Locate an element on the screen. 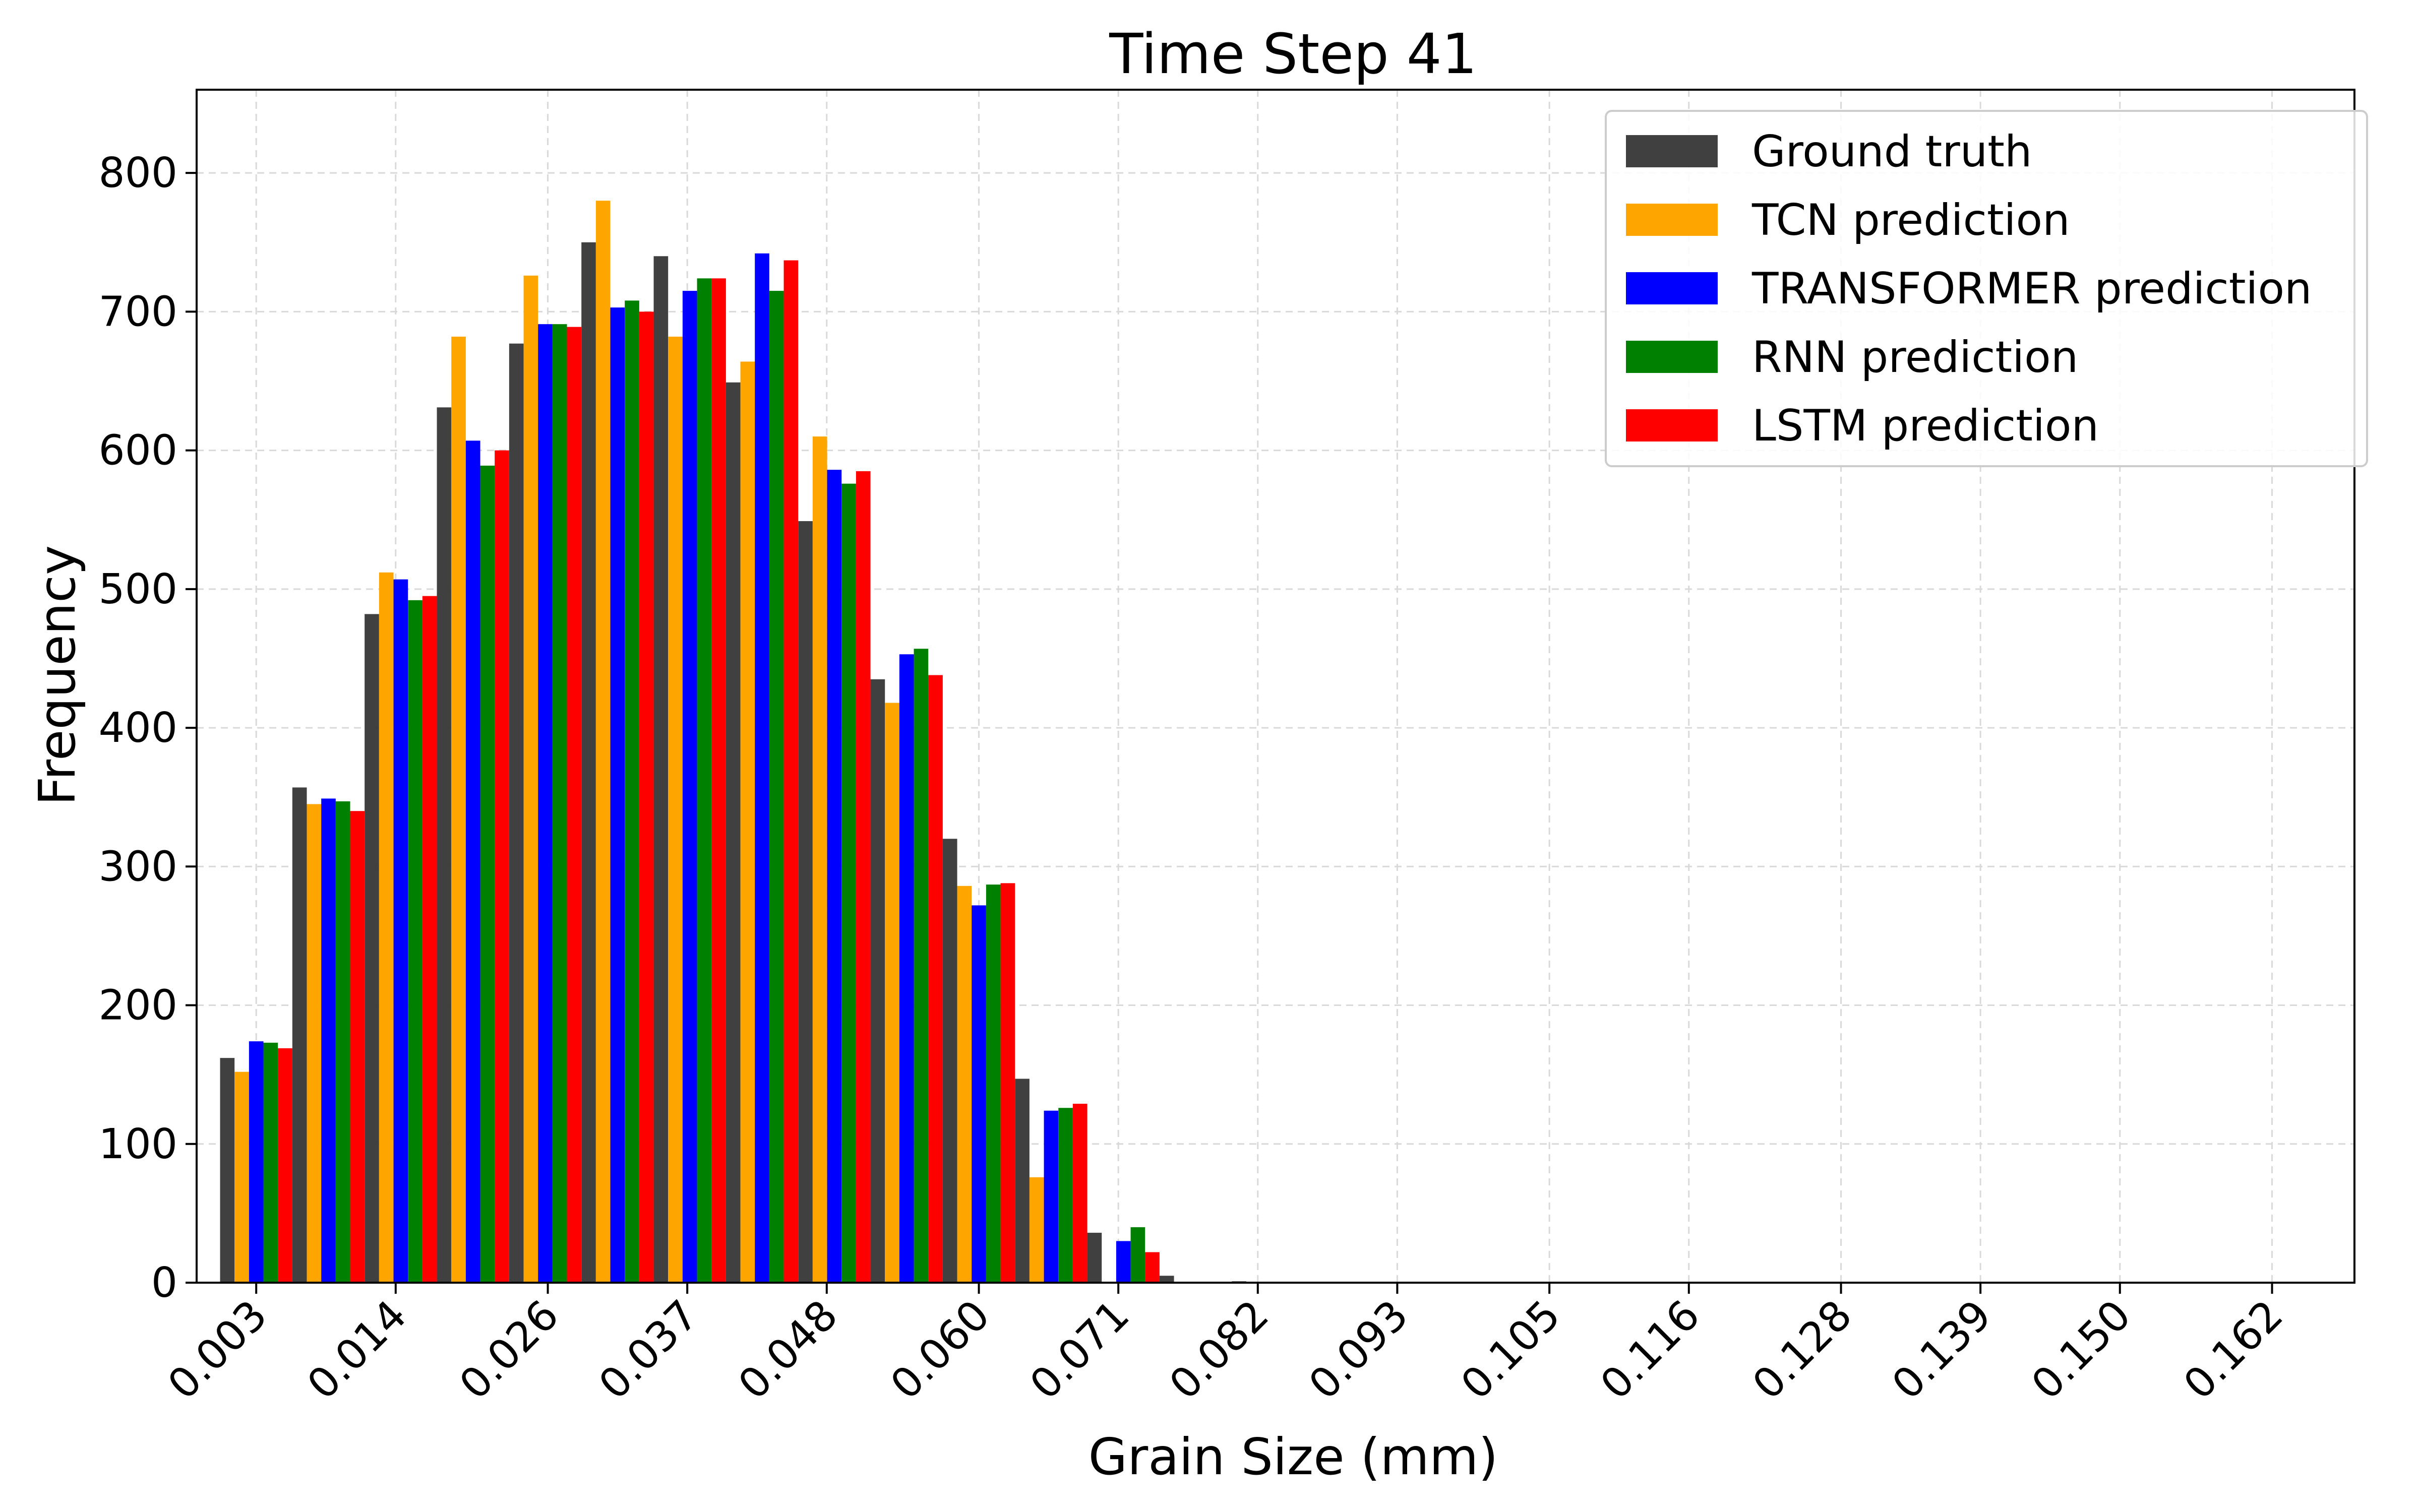  y-tick-label: 700 is located at coordinates (137, 312).